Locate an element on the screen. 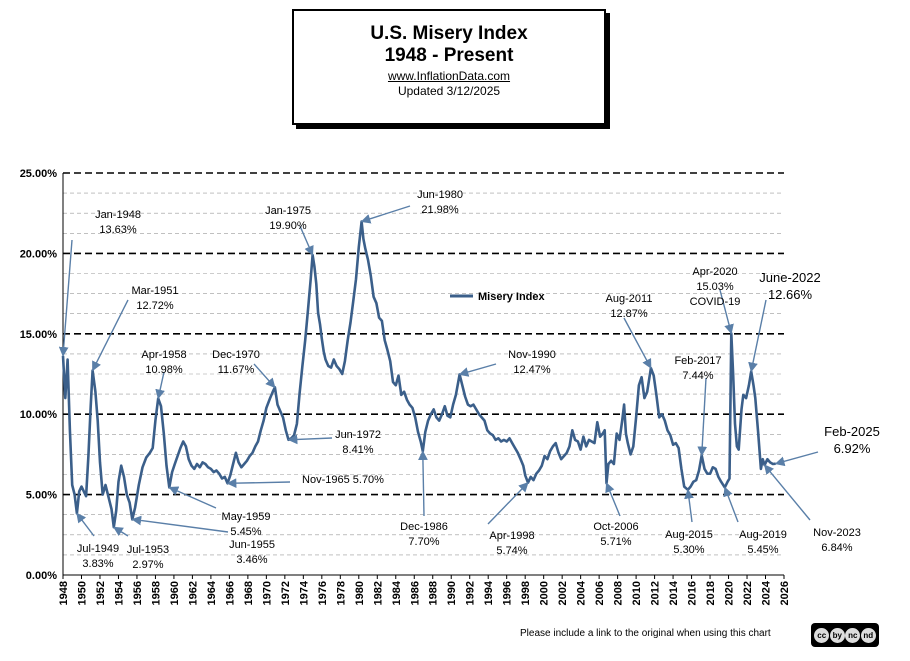 The image size is (910, 661). annotation-label: Dec-1970 is located at coordinates (236, 355).